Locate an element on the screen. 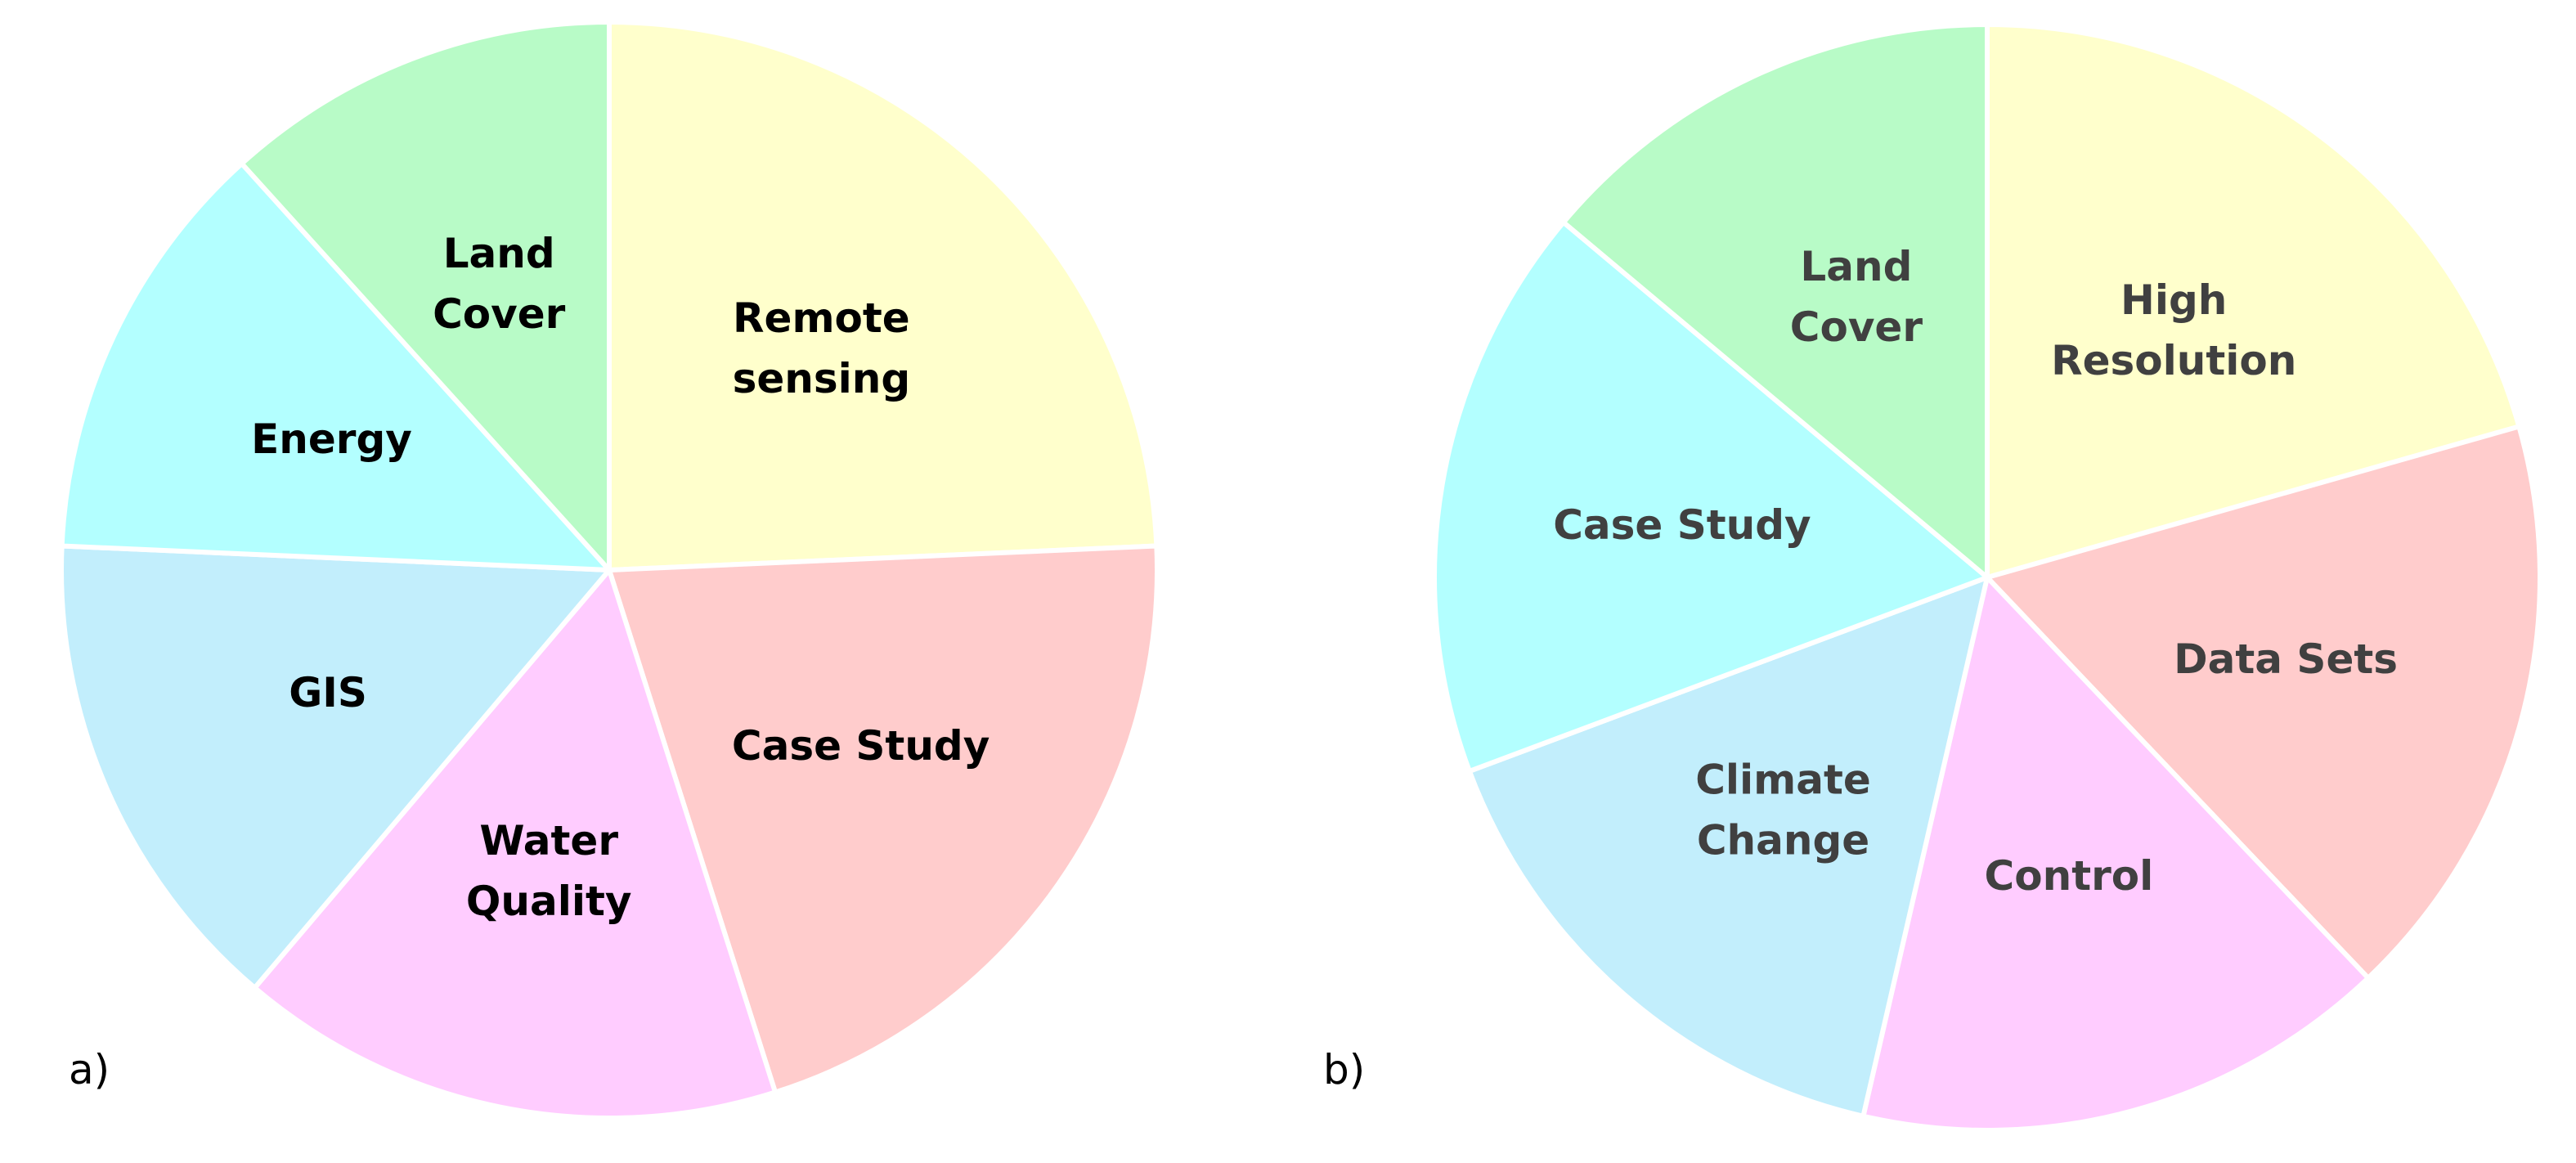 Image resolution: width=2576 pixels, height=1163 pixels. panel-label-b: b) is located at coordinates (1344, 1069).